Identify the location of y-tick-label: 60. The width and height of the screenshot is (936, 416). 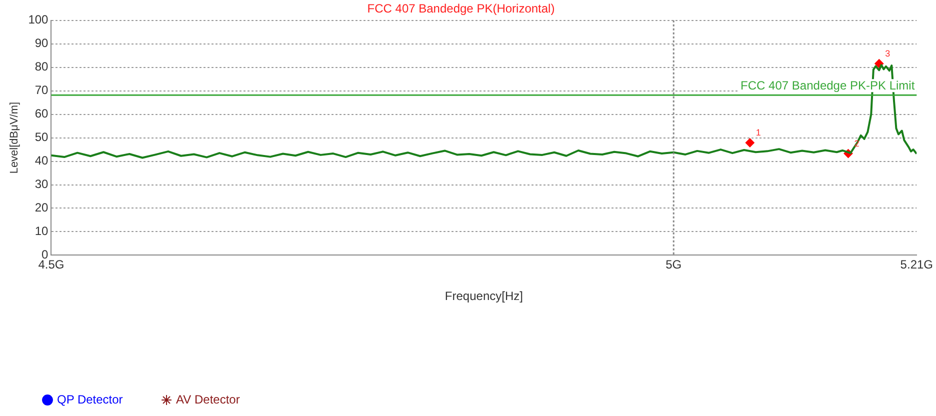
(41, 113).